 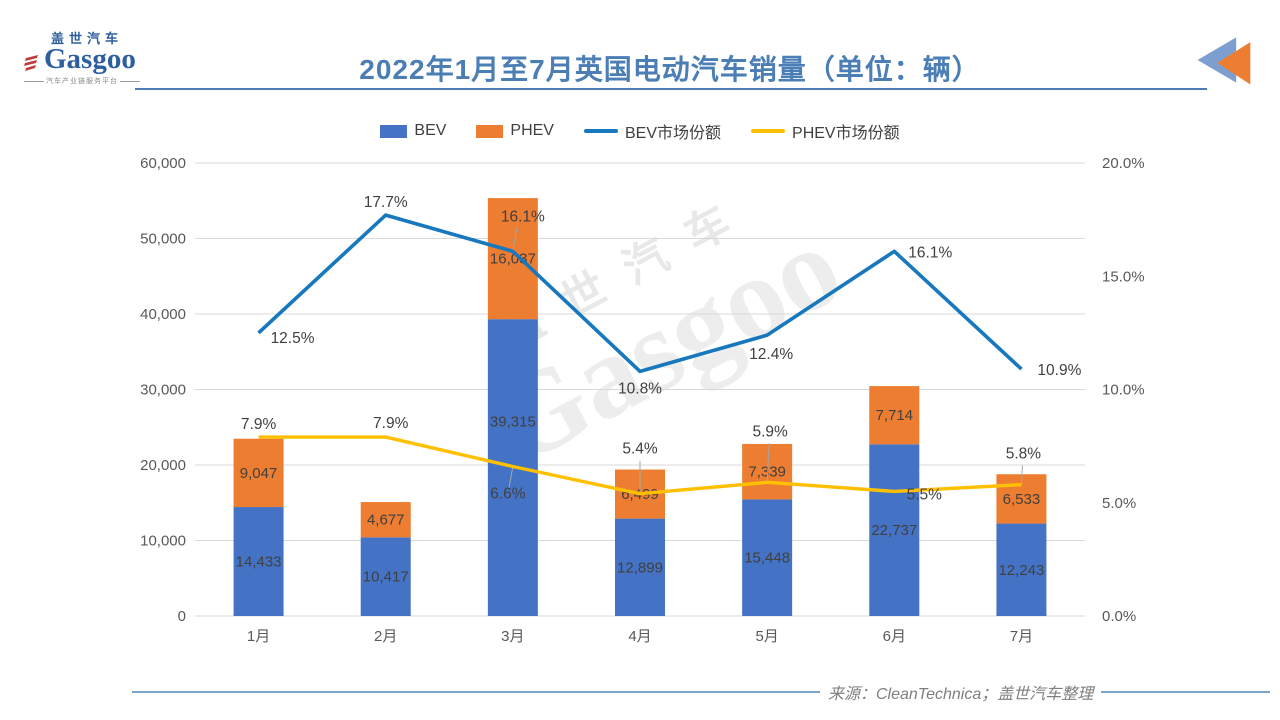 What do you see at coordinates (670, 69) in the screenshot?
I see `page-title: 2022年1月至7月英国电动汽车销量（单位：辆）` at bounding box center [670, 69].